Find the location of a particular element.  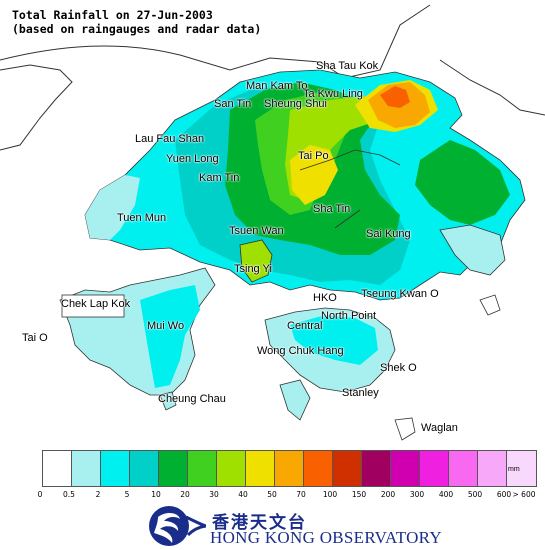

legend-unit: mm is located at coordinates (514, 469).